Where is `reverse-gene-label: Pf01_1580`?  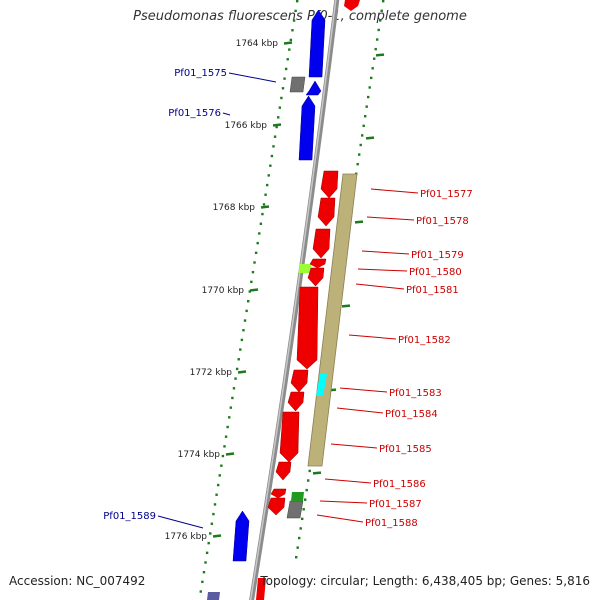
reverse-gene-label: Pf01_1580 is located at coordinates (435, 272).